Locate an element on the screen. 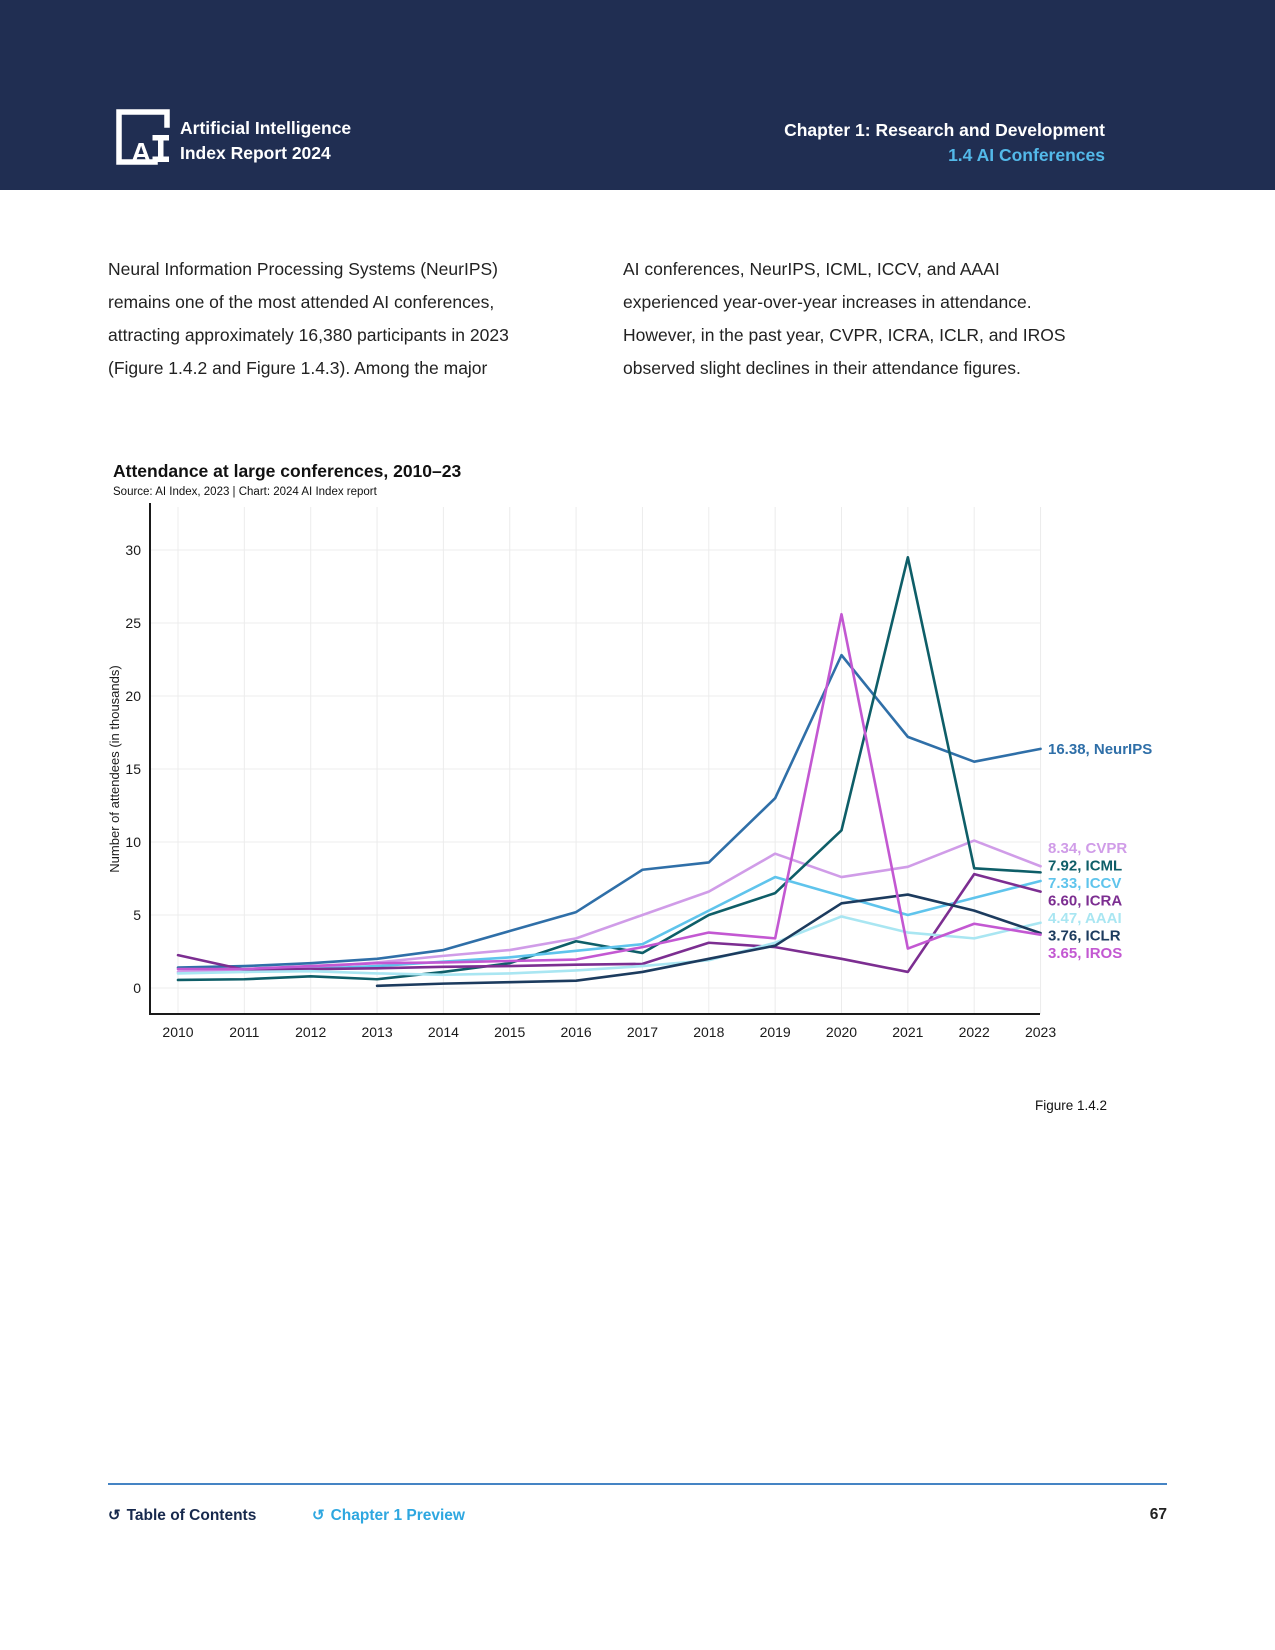 The height and width of the screenshot is (1650, 1275). svg-text: 2017 is located at coordinates (642, 1032).